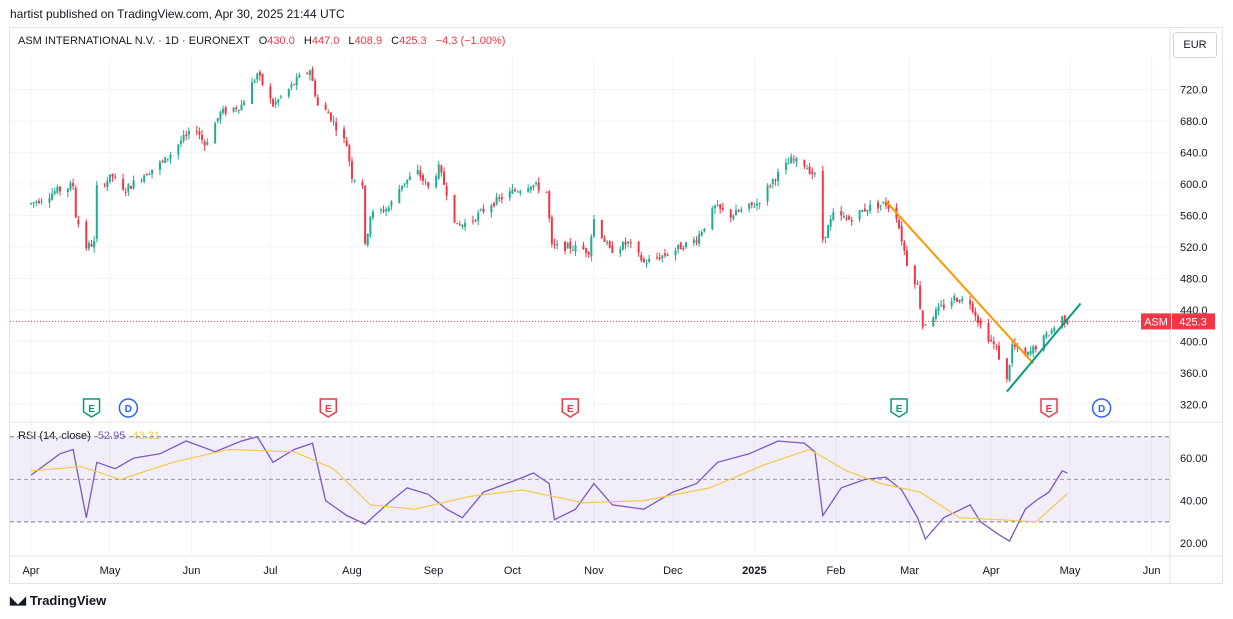 The image size is (1233, 619). Describe the element at coordinates (58, 600) in the screenshot. I see `tradingview-brand: ◣◢ TradingView` at that location.